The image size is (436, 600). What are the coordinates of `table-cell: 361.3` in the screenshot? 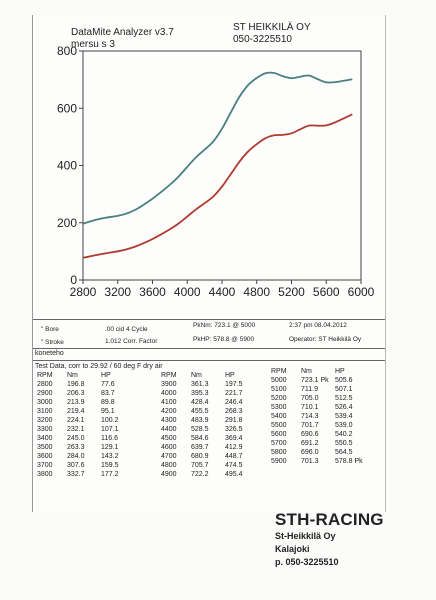 It's located at (200, 384).